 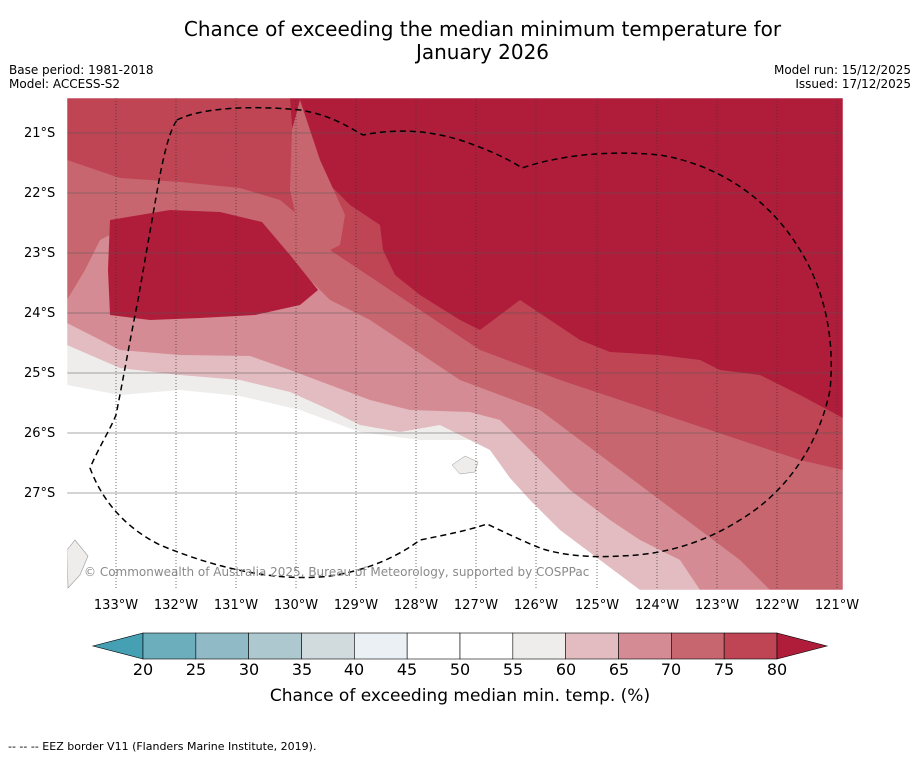 I want to click on land-fragment, so click(x=78, y=564).